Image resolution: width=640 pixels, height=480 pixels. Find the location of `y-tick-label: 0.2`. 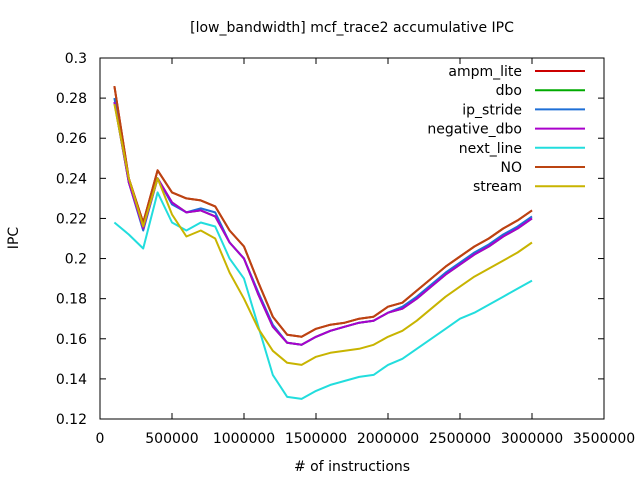

y-tick-label: 0.2 is located at coordinates (76, 260).